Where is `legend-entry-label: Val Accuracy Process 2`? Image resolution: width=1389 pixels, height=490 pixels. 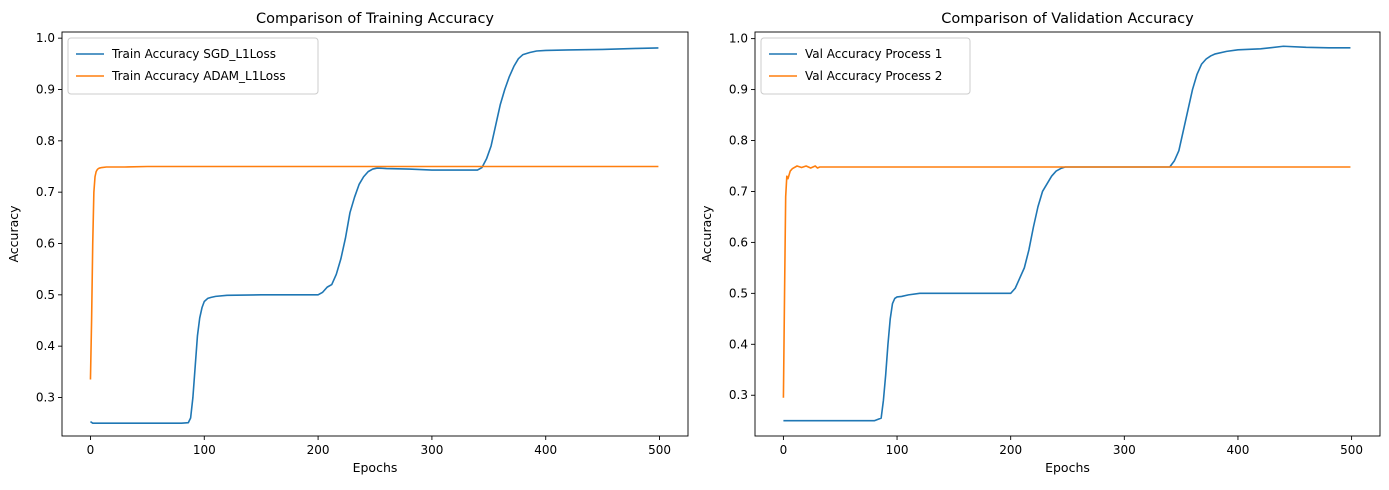
legend-entry-label: Val Accuracy Process 2 is located at coordinates (873, 76).